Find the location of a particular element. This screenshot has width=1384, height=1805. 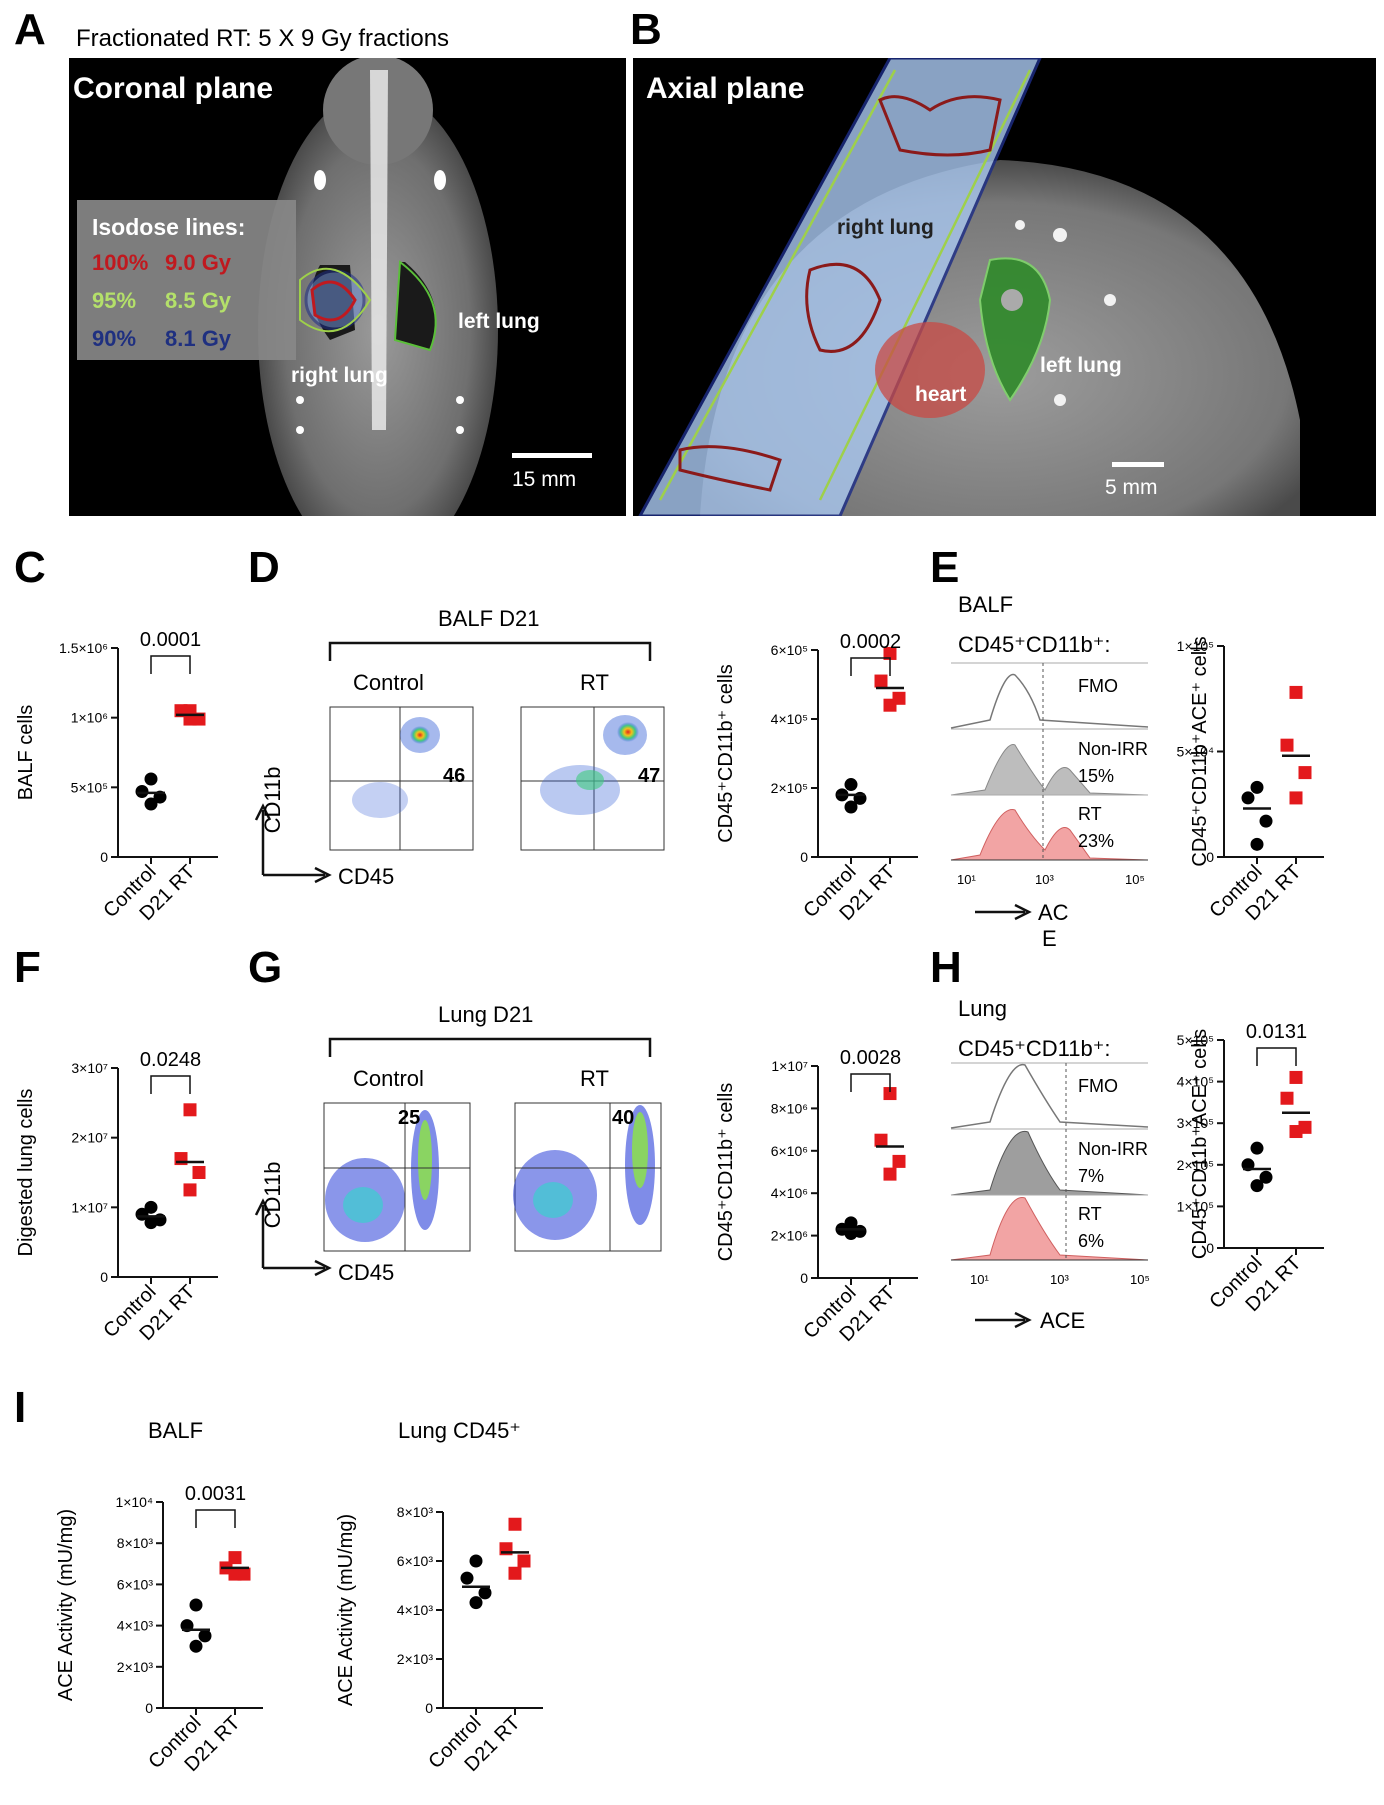

hist-e-xtick-1: 10¹ is located at coordinates (966, 879).